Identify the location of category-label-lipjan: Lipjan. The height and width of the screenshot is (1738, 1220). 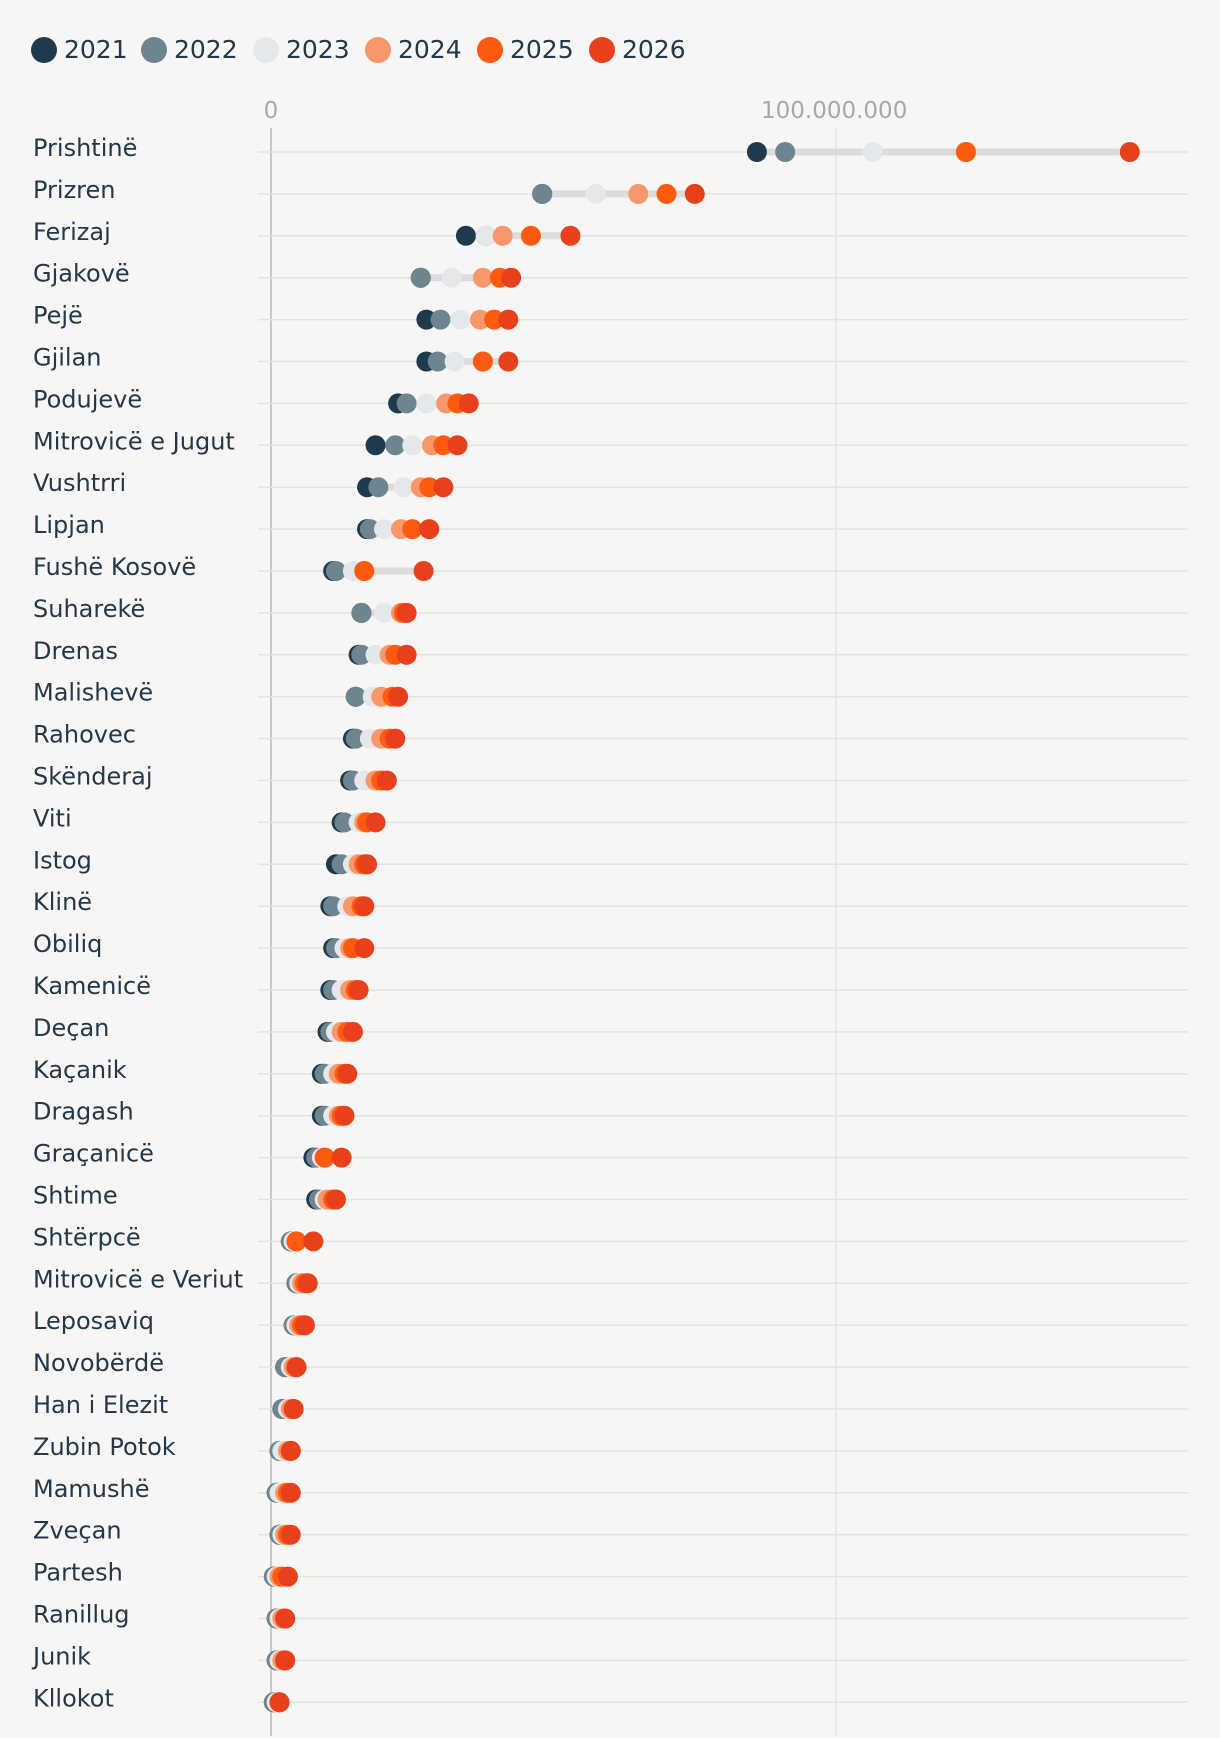
(69, 525).